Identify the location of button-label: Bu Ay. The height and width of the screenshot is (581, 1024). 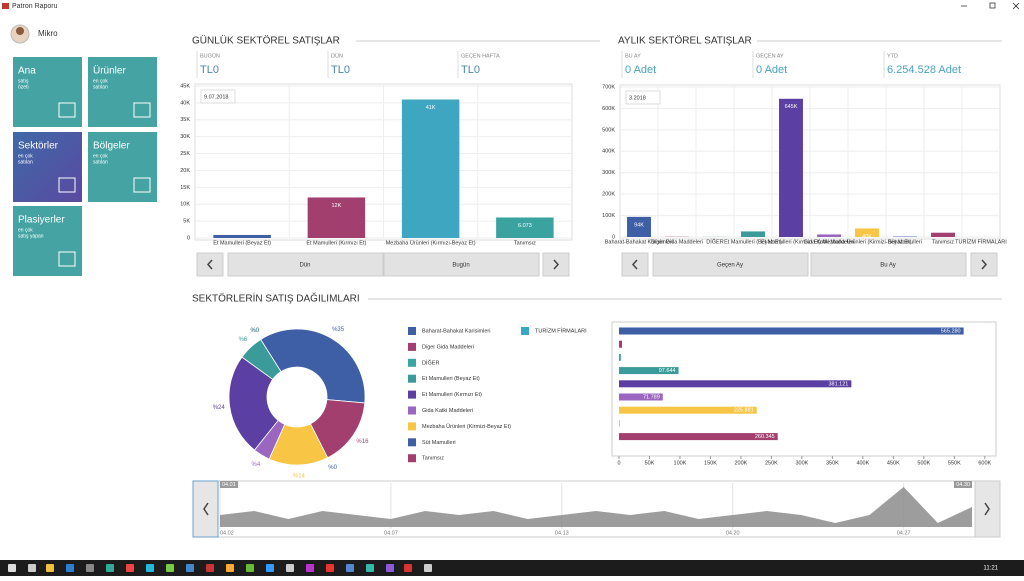
(888, 266).